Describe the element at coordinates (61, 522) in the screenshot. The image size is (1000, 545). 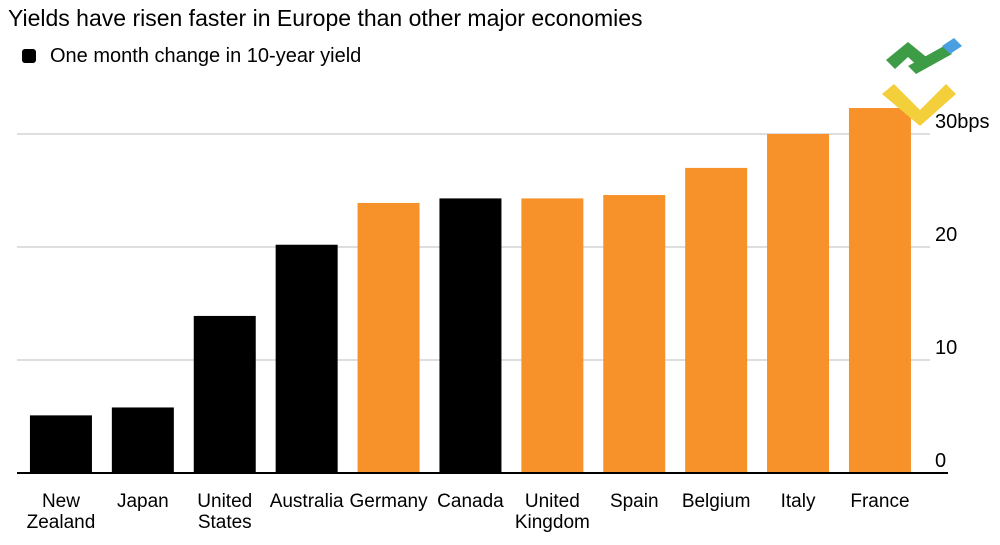
I see `x-tick-label: Zealand` at that location.